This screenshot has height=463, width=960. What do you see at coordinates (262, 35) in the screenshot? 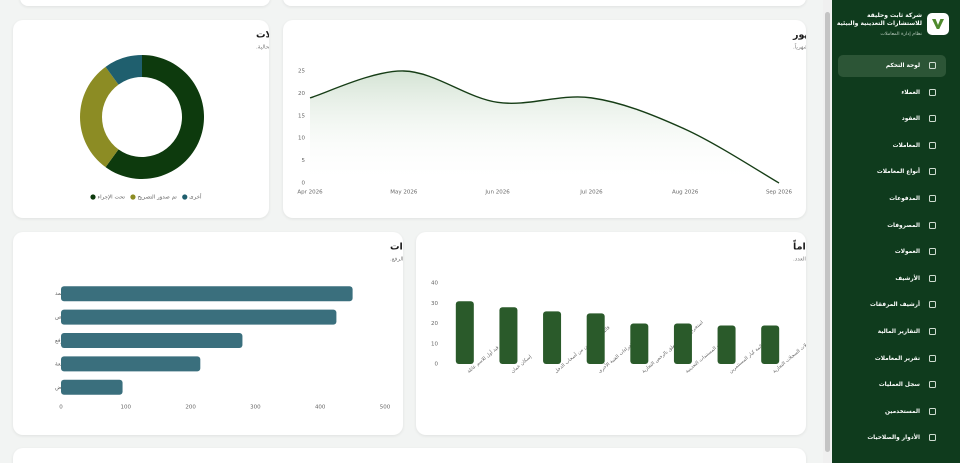
I see `chart-title: توزيع الحالات` at bounding box center [262, 35].